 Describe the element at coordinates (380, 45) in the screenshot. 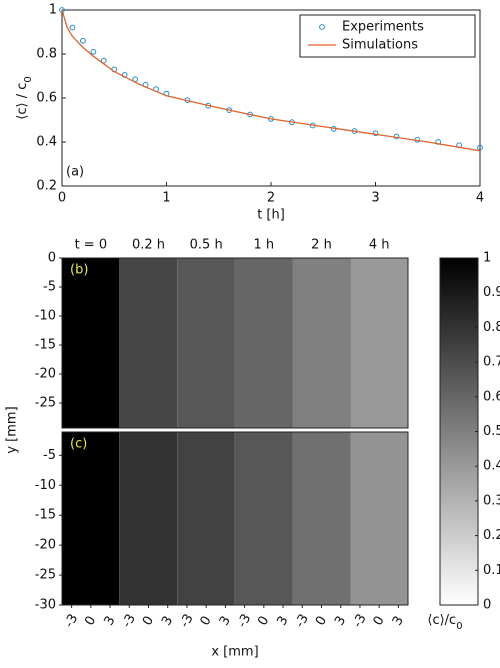

I see `legend-label: Simulations` at that location.